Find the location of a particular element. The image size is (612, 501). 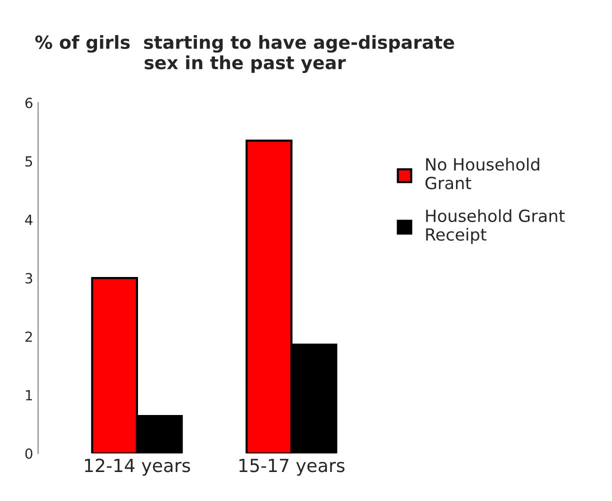

chart-title: % of girls starting to have age-disparate sex in the past year is located at coordinates (244, 54).